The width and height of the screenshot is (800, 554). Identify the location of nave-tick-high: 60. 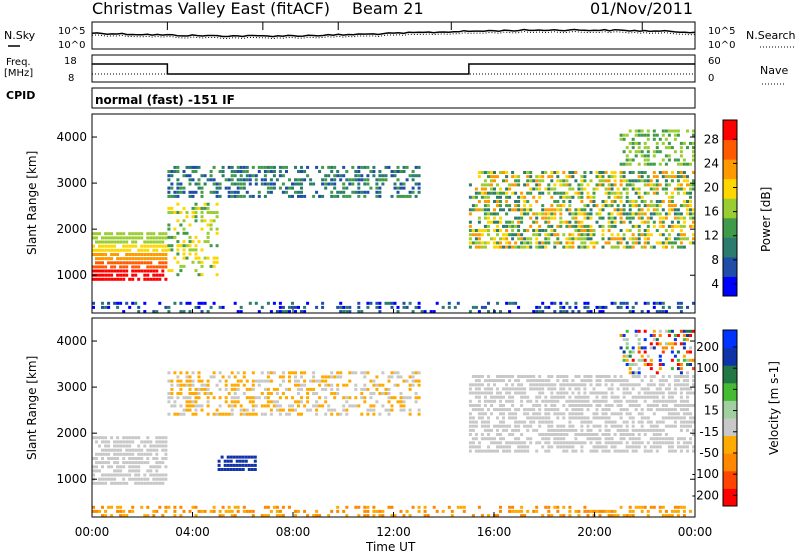
(714, 61).